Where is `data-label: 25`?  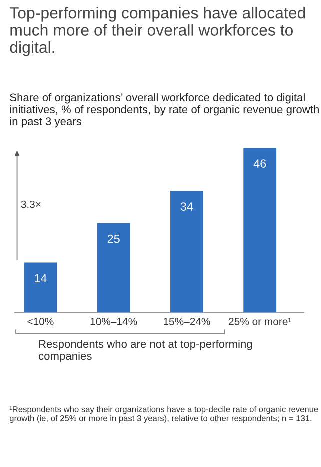 data-label: 25 is located at coordinates (114, 239).